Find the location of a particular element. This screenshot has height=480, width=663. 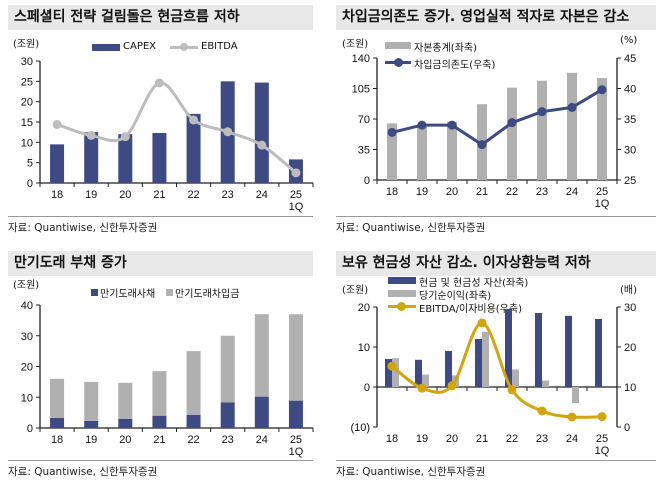

y-tick-label-right: 25 is located at coordinates (630, 181).